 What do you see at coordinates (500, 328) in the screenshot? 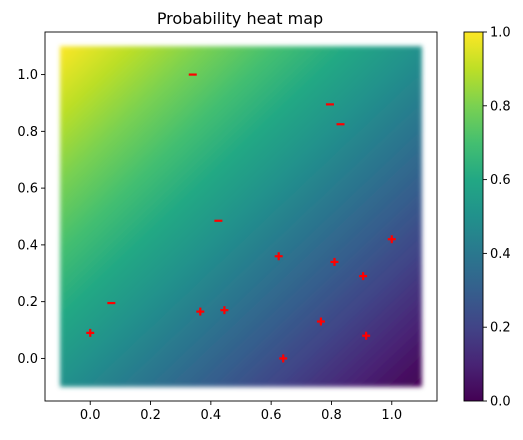
I see `colorbar-tick-label: 0.2` at bounding box center [500, 328].